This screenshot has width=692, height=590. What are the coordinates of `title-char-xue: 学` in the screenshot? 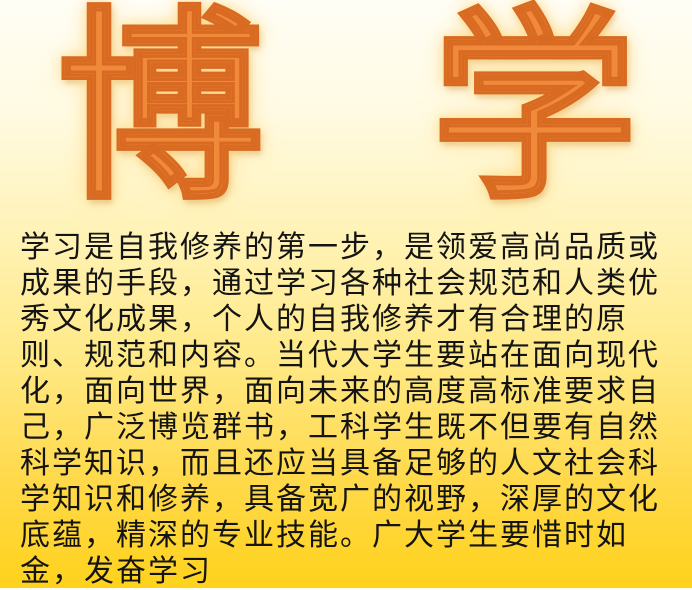 It's located at (535, 114).